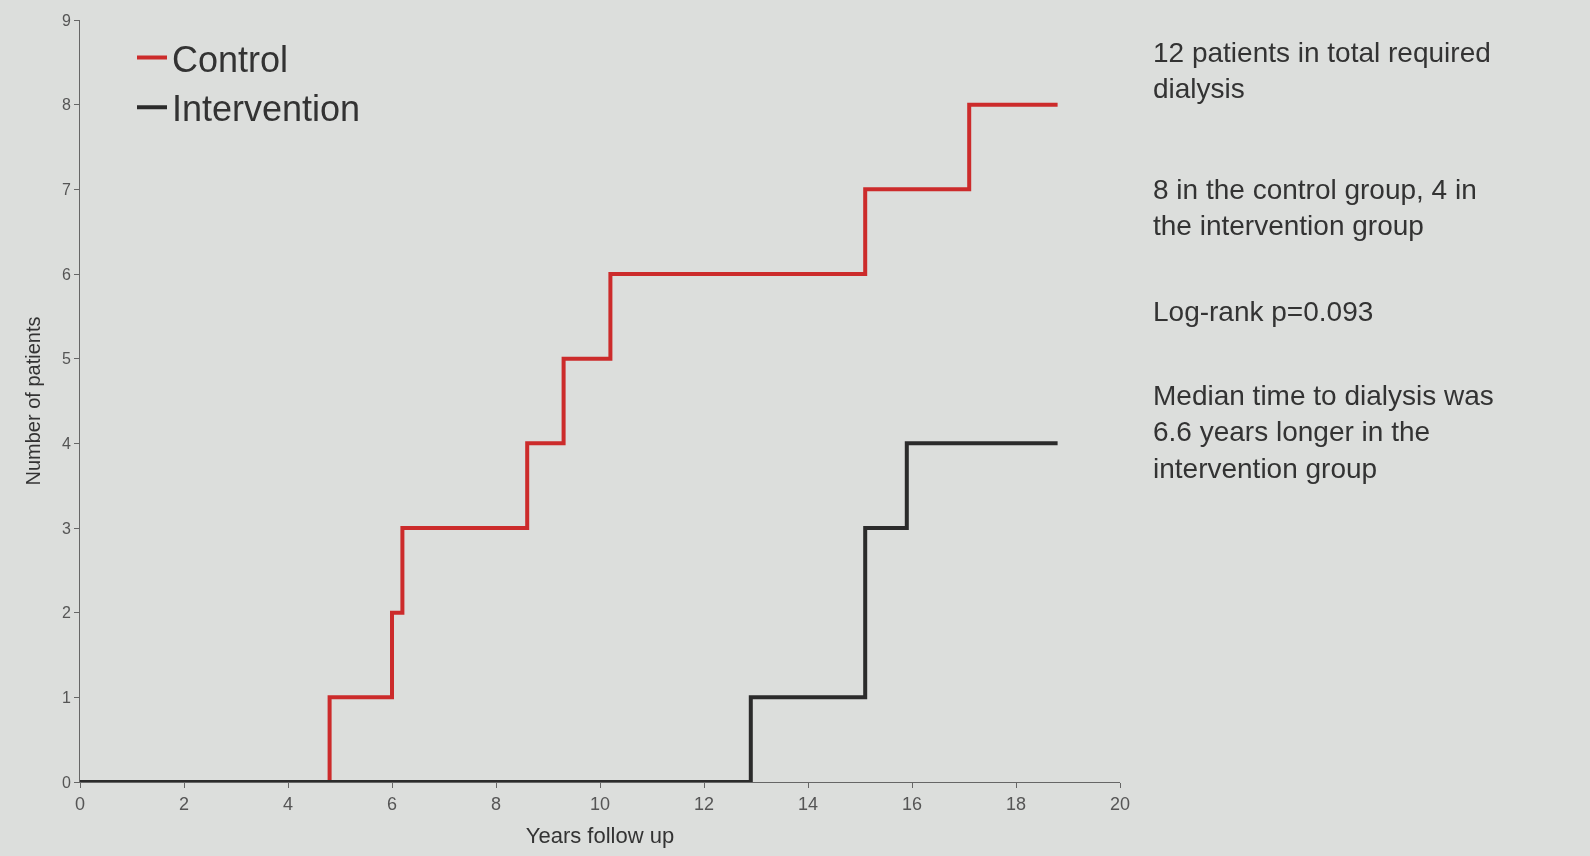 The image size is (1590, 856). What do you see at coordinates (66, 20) in the screenshot?
I see `y-tick-label: 9` at bounding box center [66, 20].